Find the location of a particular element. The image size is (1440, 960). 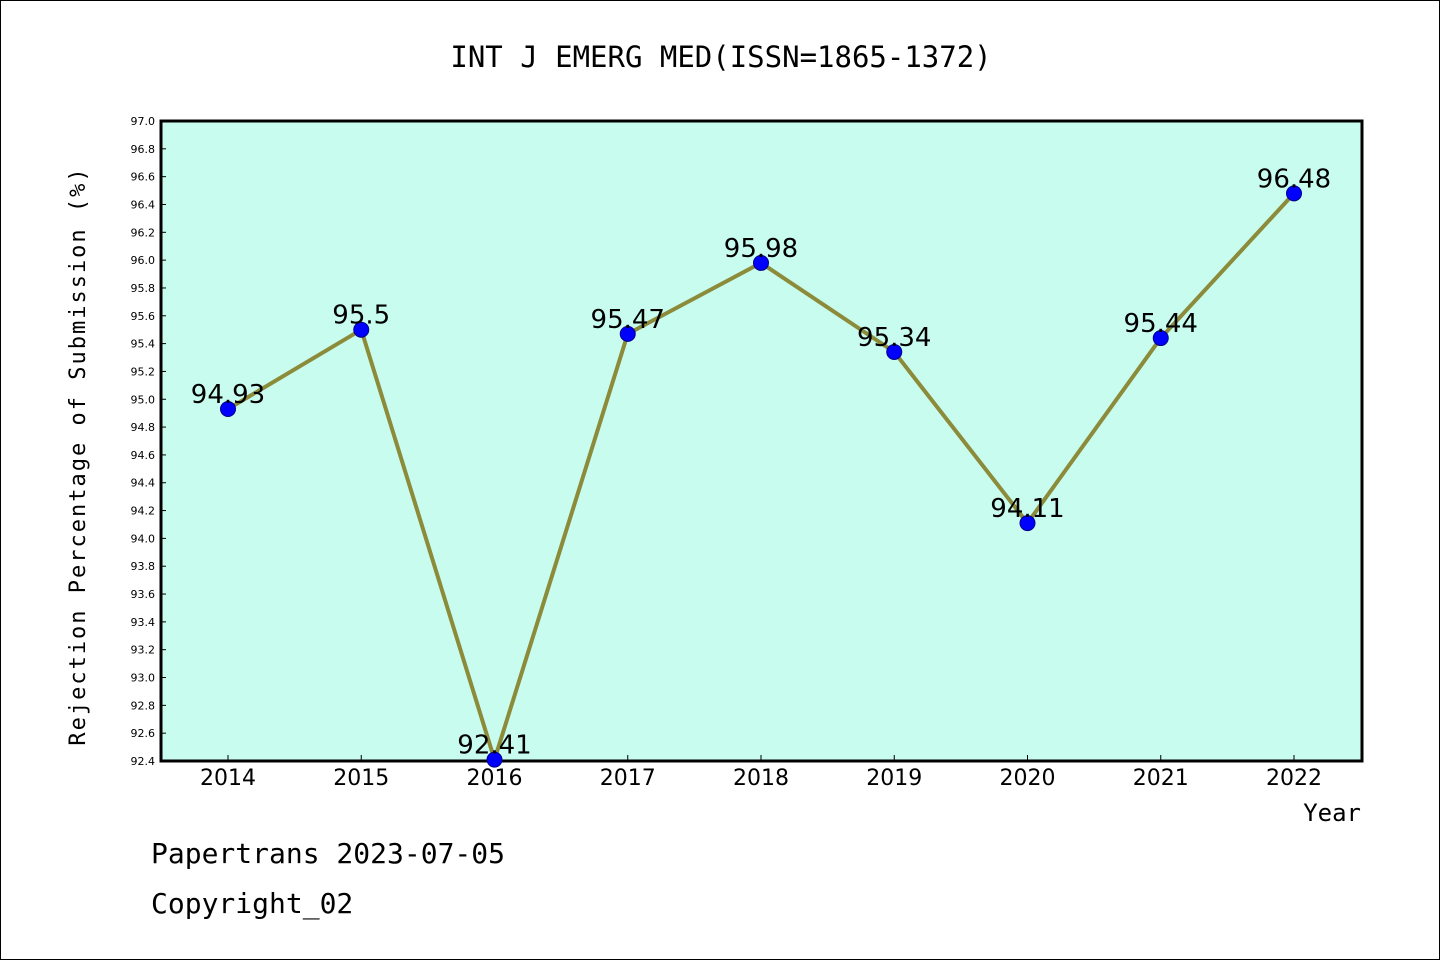

y-tick-label: 94.6 is located at coordinates (143, 455).